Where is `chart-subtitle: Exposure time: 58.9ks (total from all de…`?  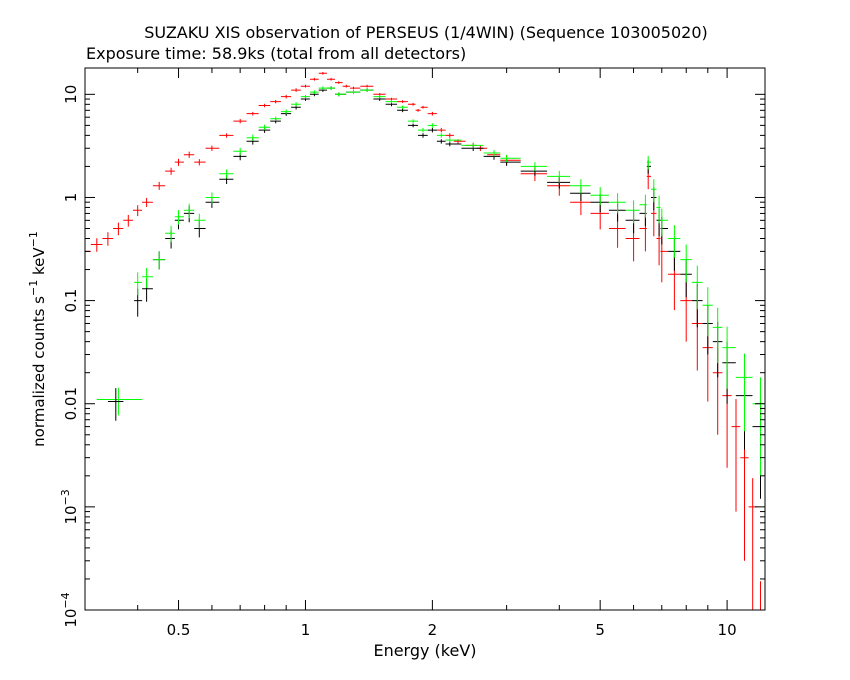 chart-subtitle: Exposure time: 58.9ks (total from all de… is located at coordinates (276, 53).